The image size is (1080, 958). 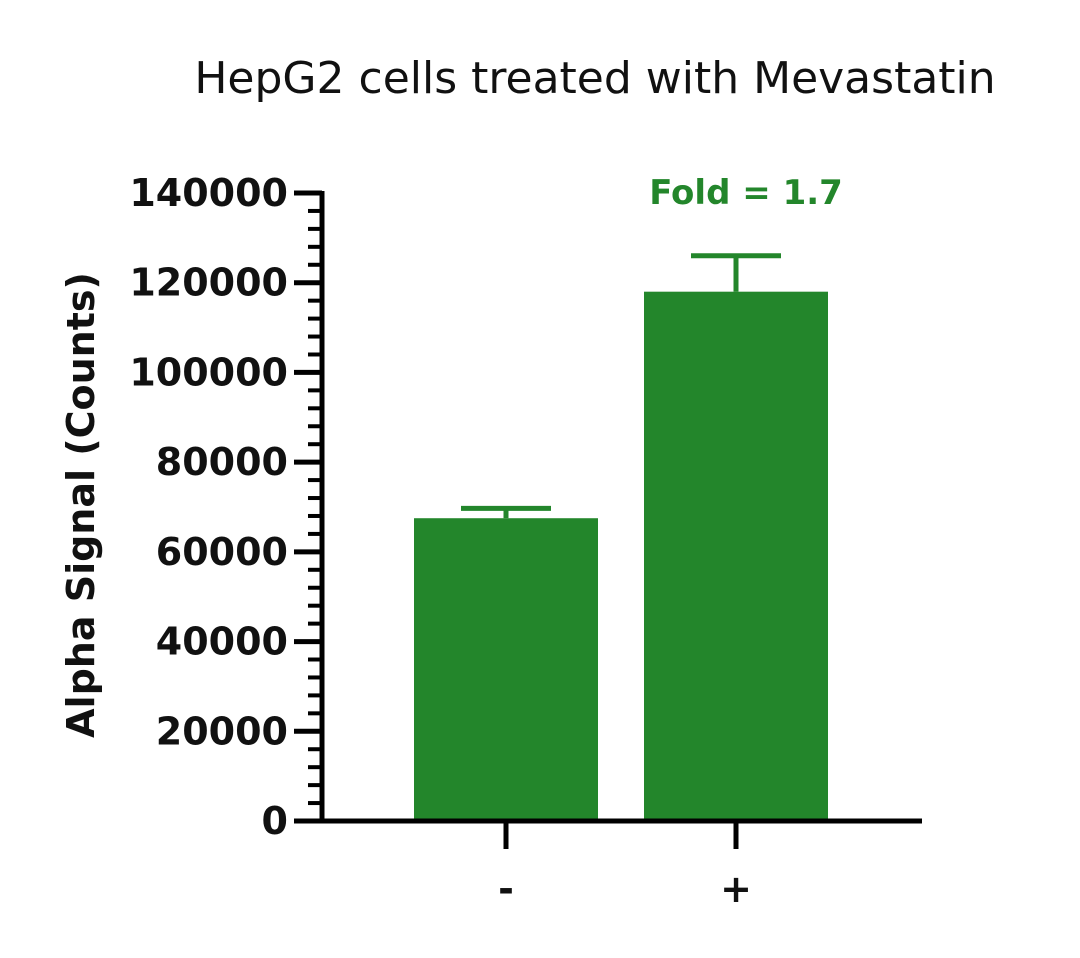 What do you see at coordinates (222, 731) in the screenshot?
I see `y-tick-label: 20000` at bounding box center [222, 731].